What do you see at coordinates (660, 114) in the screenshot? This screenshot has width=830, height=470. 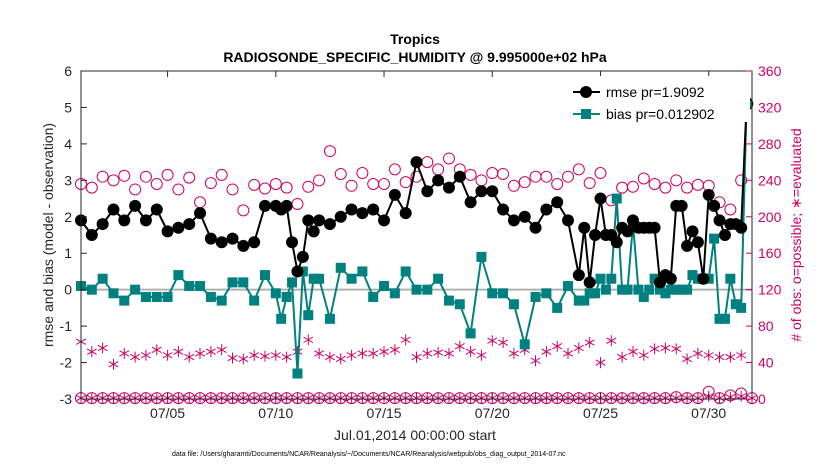 I see `legend-bias-label: bias pr=0.012902` at bounding box center [660, 114].